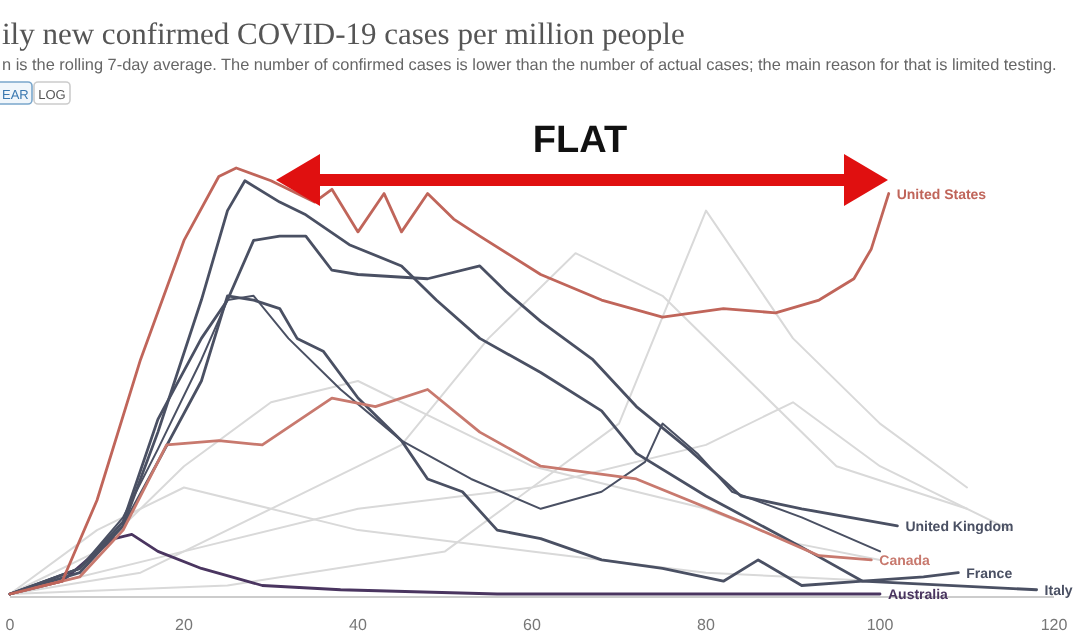  Describe the element at coordinates (184, 625) in the screenshot. I see `x-tick-label: 20` at that location.